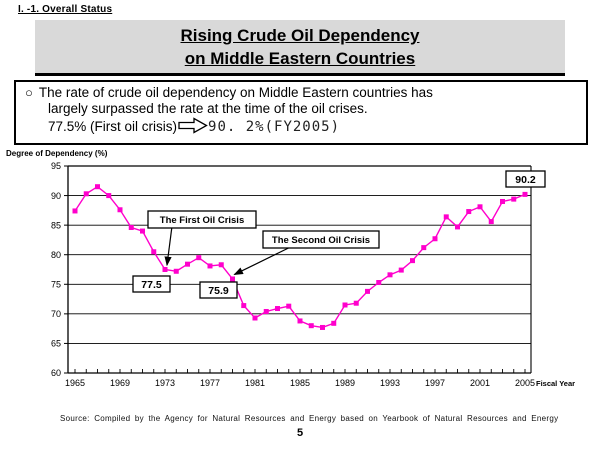 This screenshot has width=600, height=450. Describe the element at coordinates (151, 285) in the screenshot. I see `svg-text: 77.5` at that location.